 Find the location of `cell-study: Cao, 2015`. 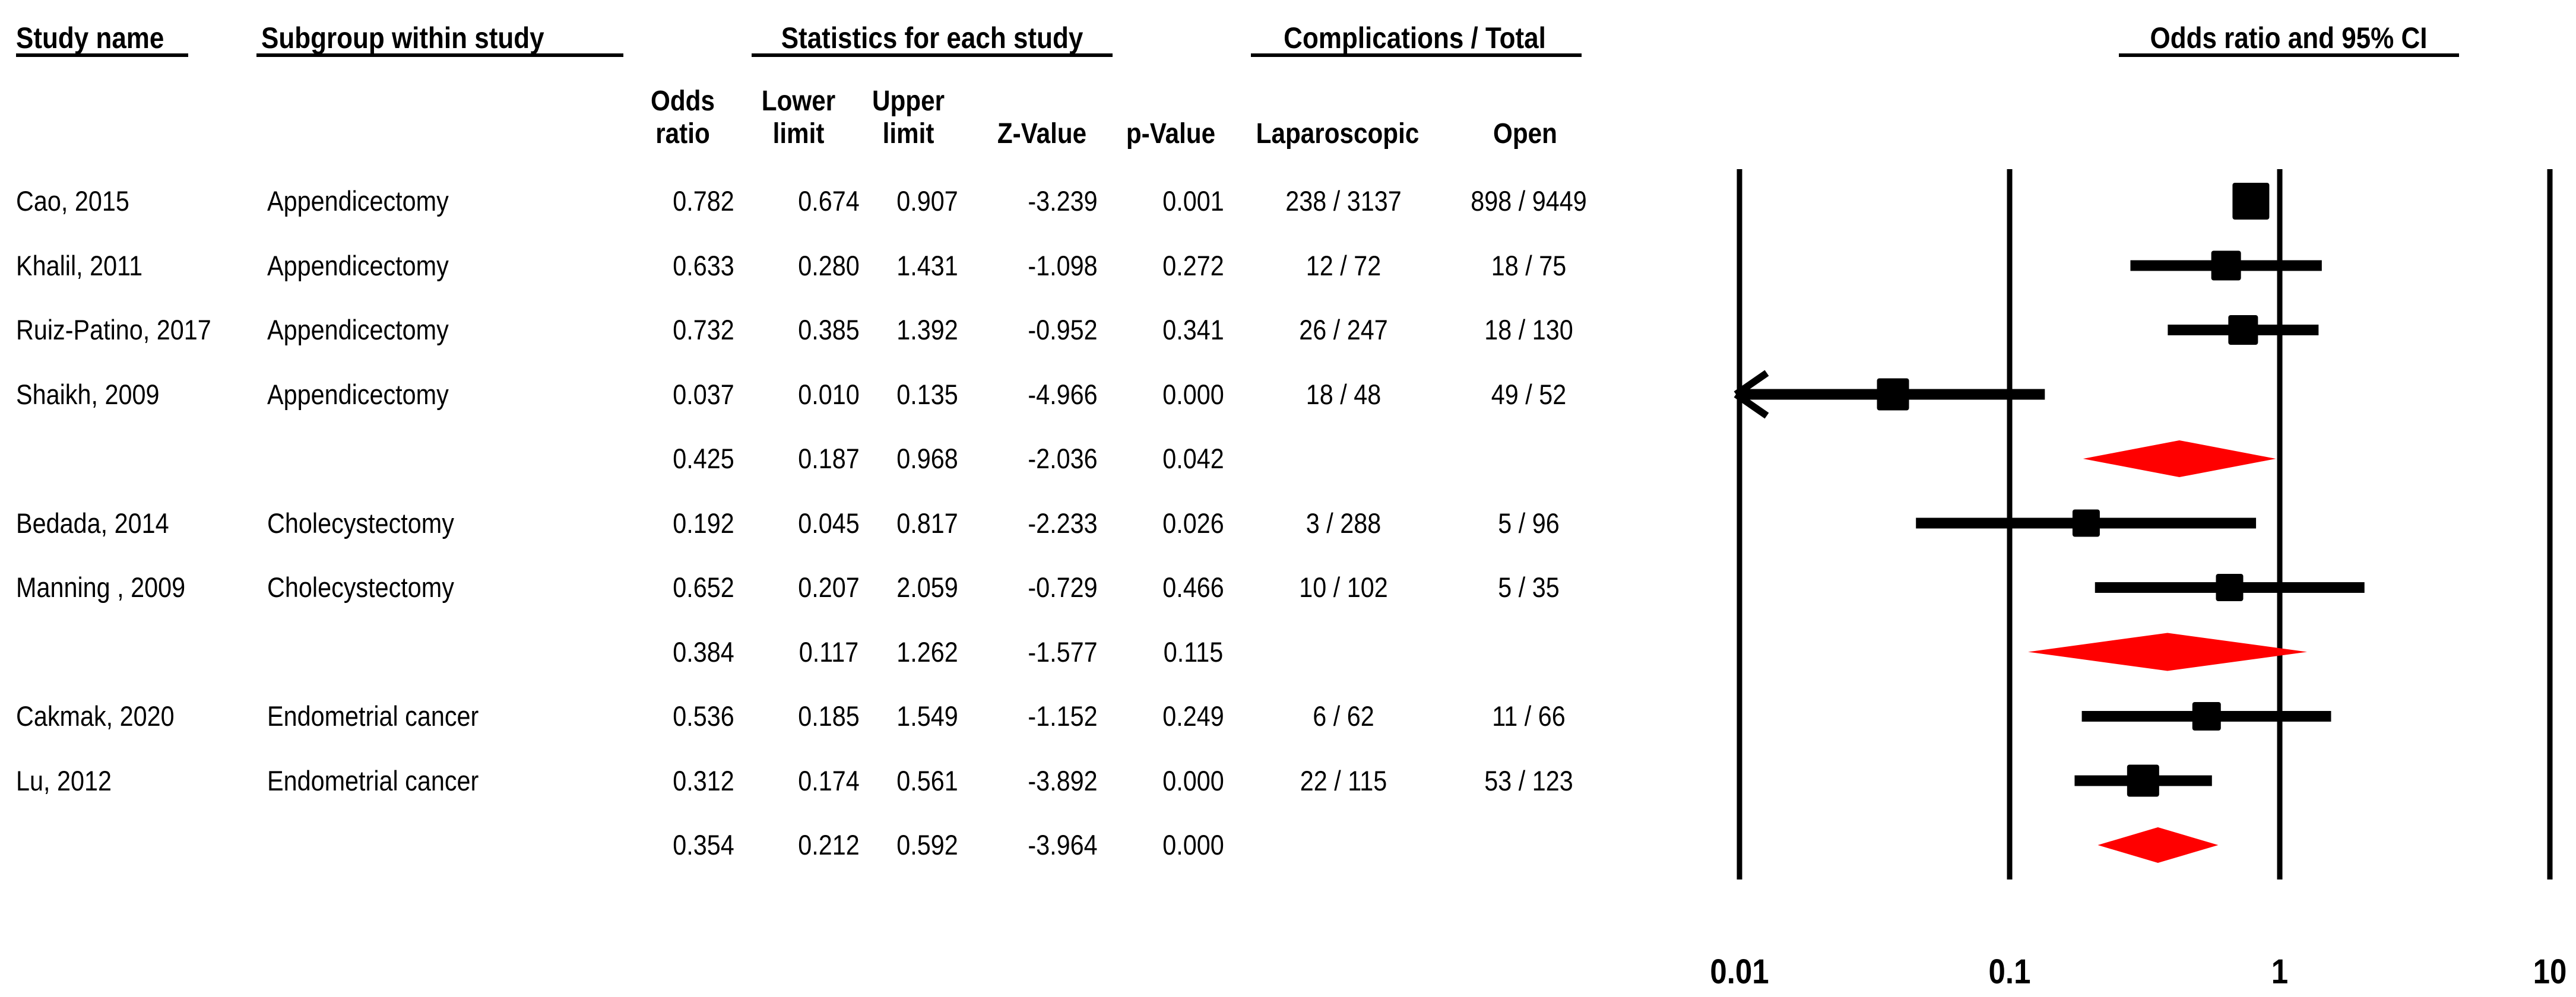

cell-study: Cao, 2015 is located at coordinates (73, 201).